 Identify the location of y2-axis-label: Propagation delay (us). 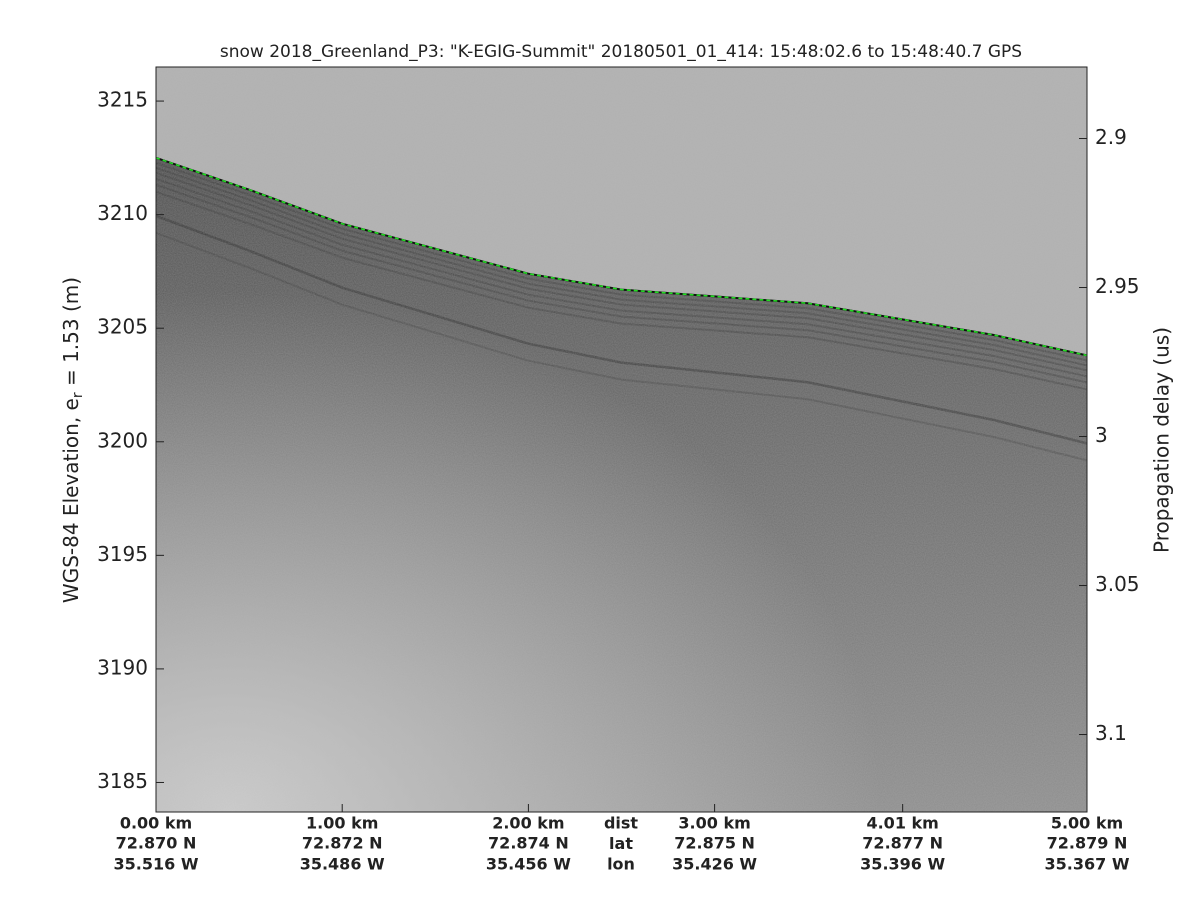
(1162, 440).